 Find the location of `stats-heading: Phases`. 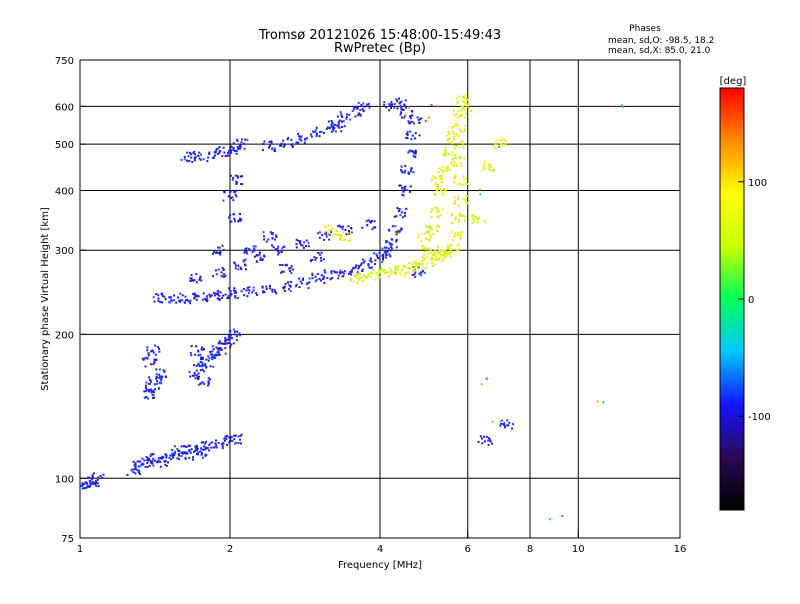

stats-heading: Phases is located at coordinates (645, 29).